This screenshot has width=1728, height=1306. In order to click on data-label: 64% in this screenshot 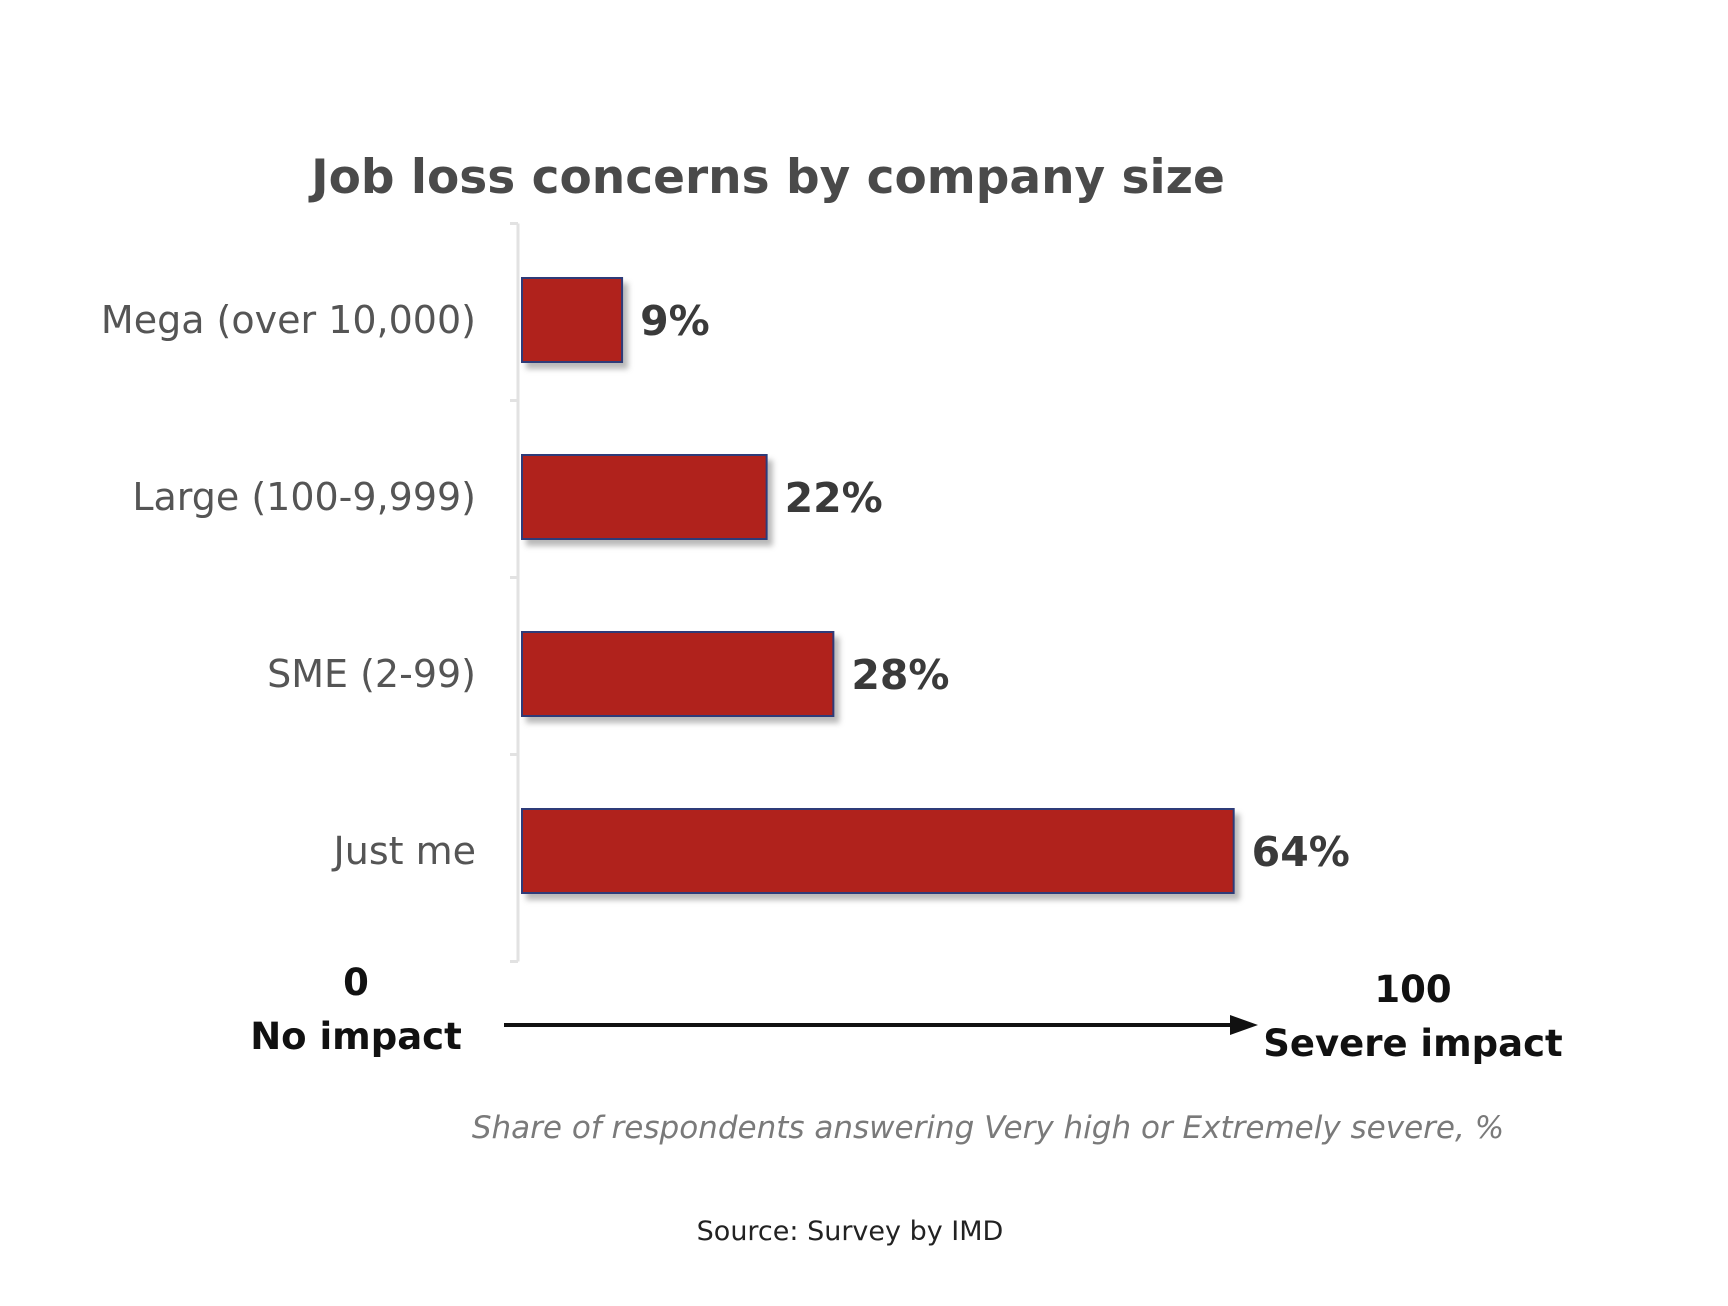, I will do `click(1301, 852)`.